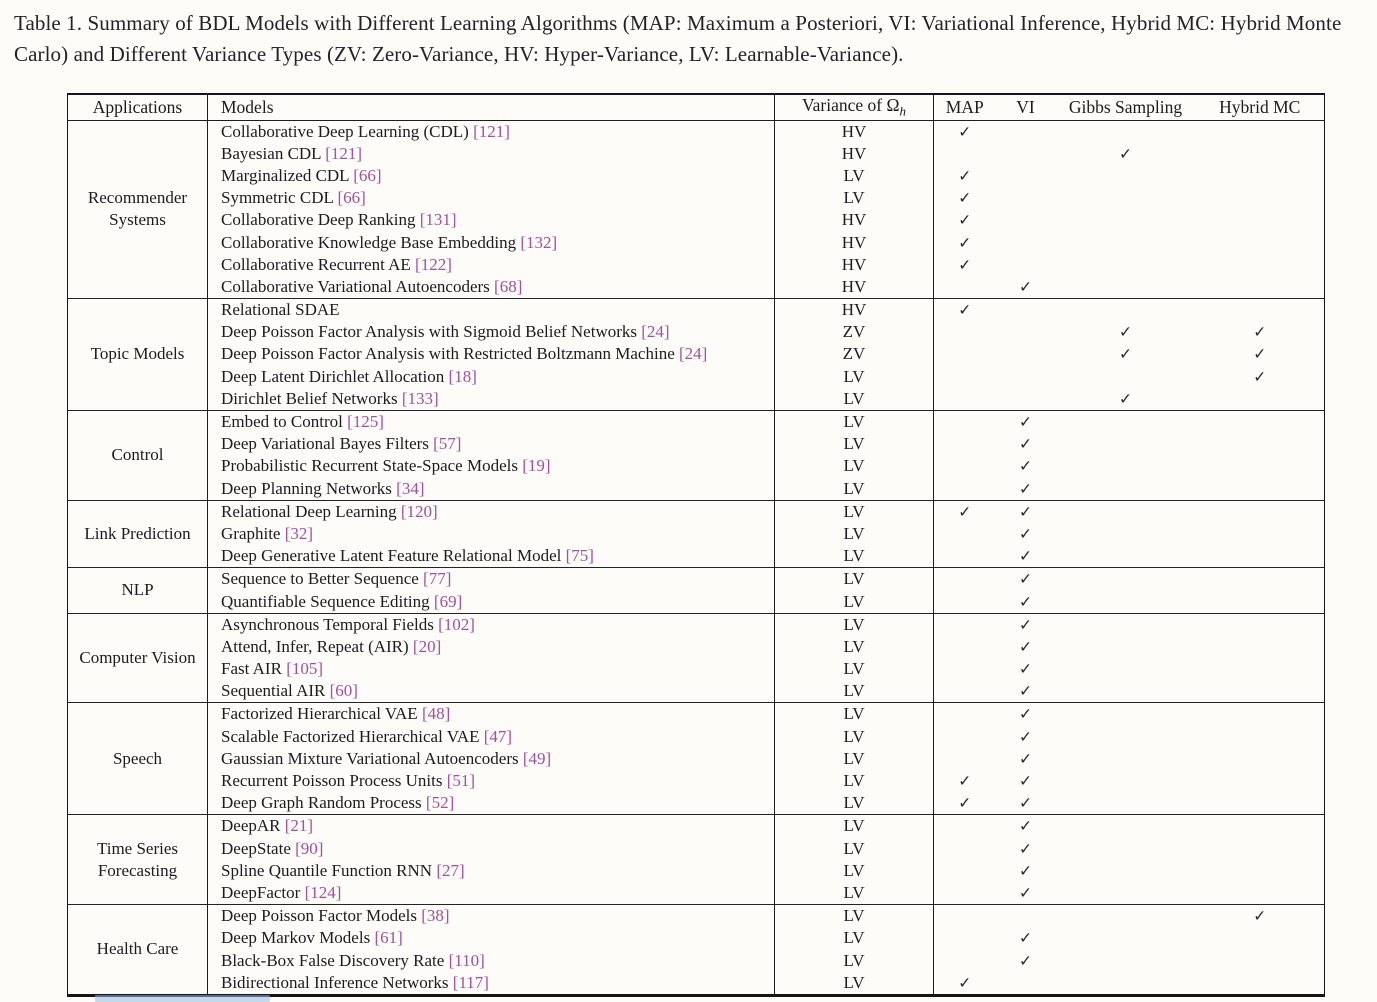 Image resolution: width=1377 pixels, height=1002 pixels. Describe the element at coordinates (137, 354) in the screenshot. I see `application-cell: Topic Models` at that location.